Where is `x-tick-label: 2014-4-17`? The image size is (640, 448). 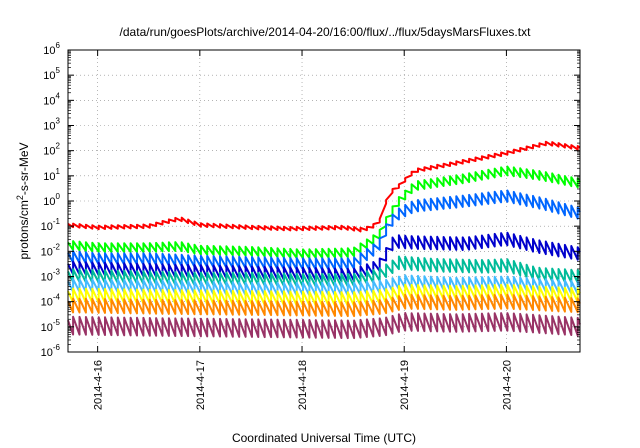 x-tick-label: 2014-4-17 is located at coordinates (201, 385).